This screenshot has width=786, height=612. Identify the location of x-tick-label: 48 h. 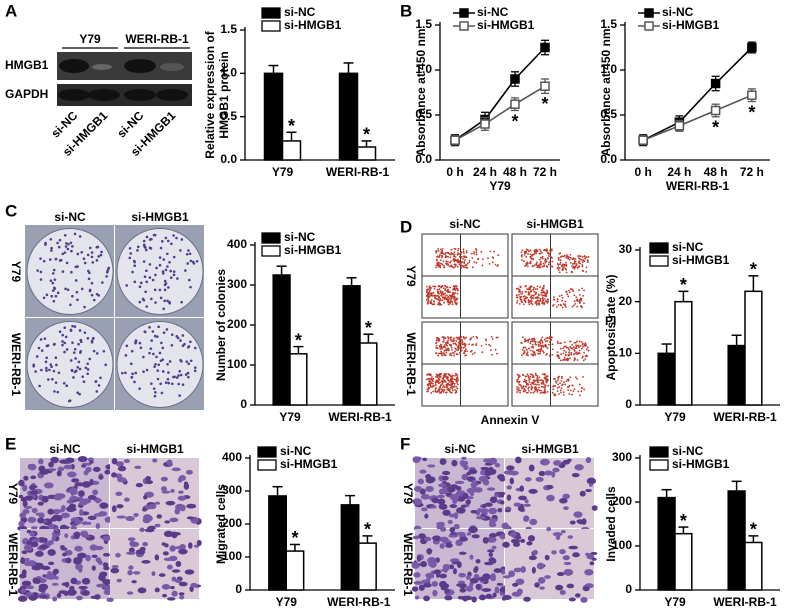
(716, 172).